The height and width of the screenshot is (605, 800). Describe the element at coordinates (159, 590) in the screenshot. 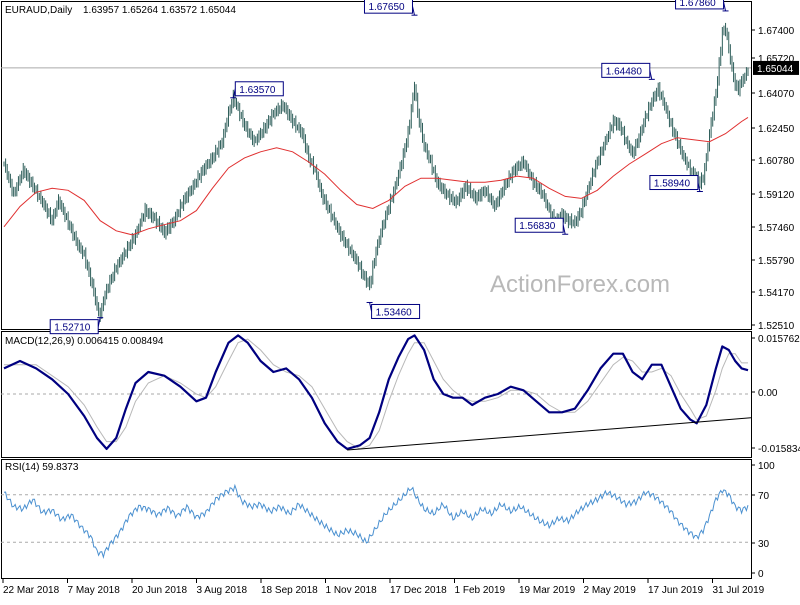

I see `x-axis-tick-label: 20 Jun 2018` at that location.